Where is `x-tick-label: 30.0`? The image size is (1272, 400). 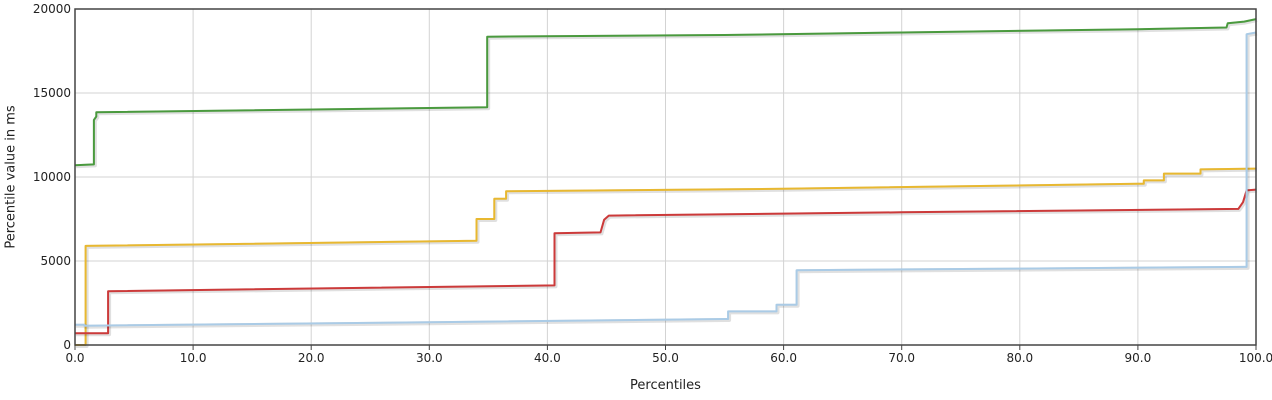 x-tick-label: 30.0 is located at coordinates (429, 358).